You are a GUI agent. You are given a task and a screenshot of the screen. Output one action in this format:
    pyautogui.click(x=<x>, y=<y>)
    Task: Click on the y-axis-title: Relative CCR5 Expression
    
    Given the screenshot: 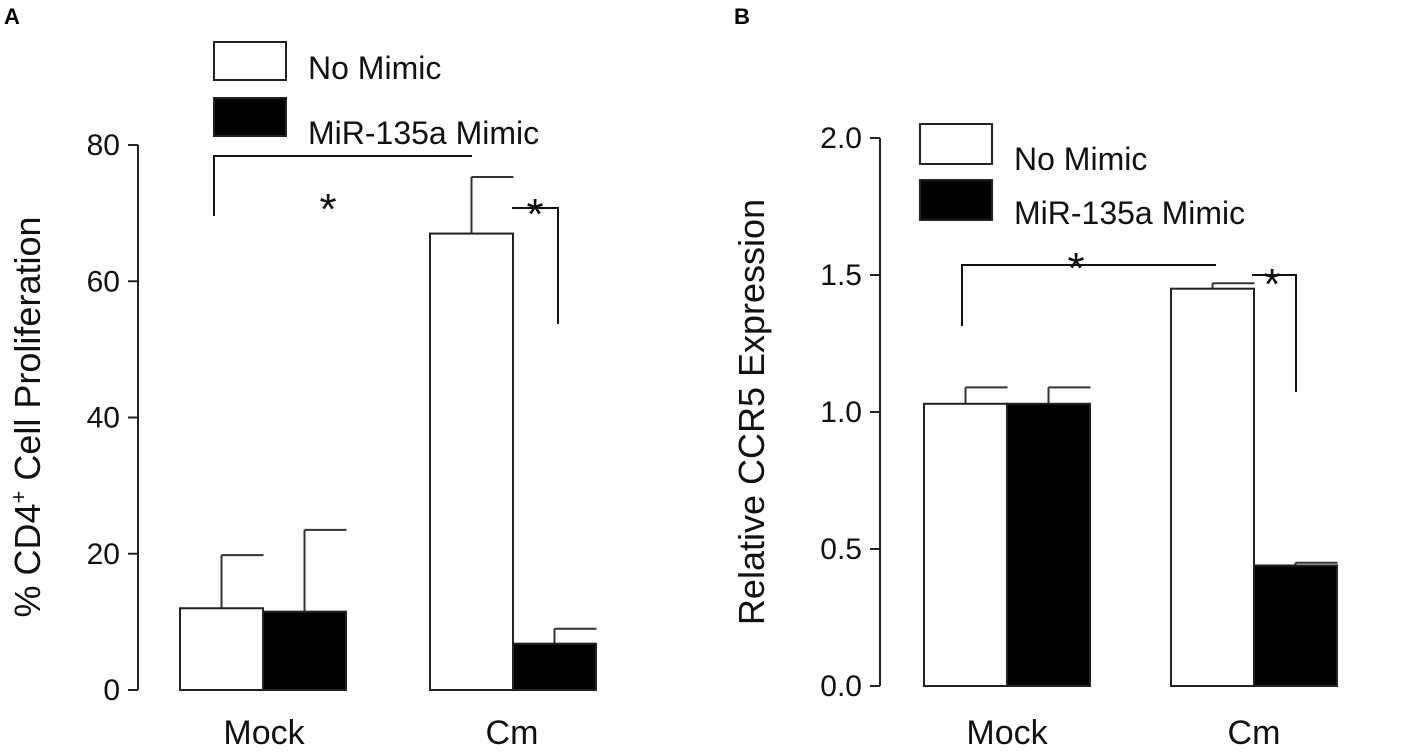 What is the action you would take?
    pyautogui.click(x=751, y=412)
    